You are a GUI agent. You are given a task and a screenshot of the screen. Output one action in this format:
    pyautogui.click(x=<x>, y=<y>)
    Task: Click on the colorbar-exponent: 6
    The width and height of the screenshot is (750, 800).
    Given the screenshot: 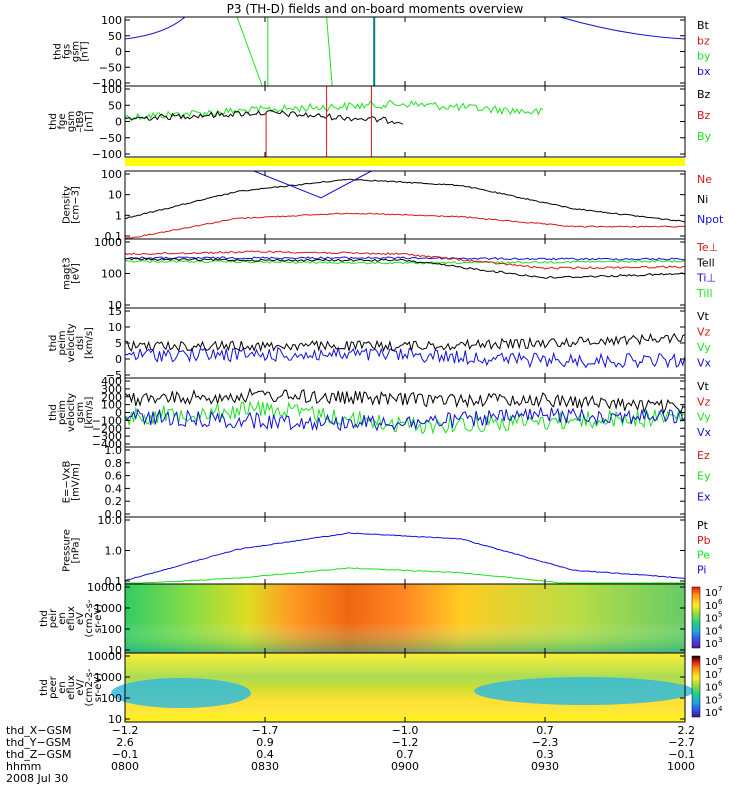 What is the action you would take?
    pyautogui.click(x=720, y=684)
    